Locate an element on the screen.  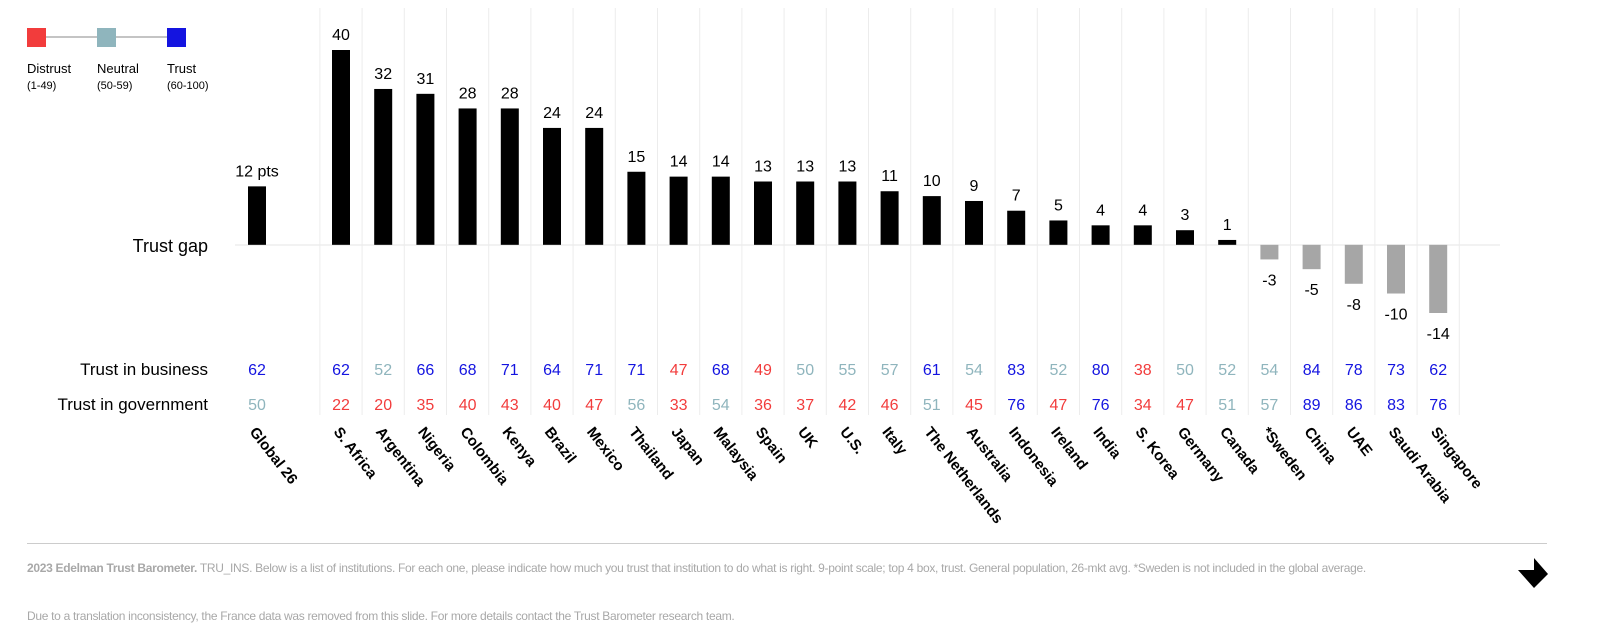
footnote-source: 2023 Edelman Trust Barometer. is located at coordinates (112, 568).